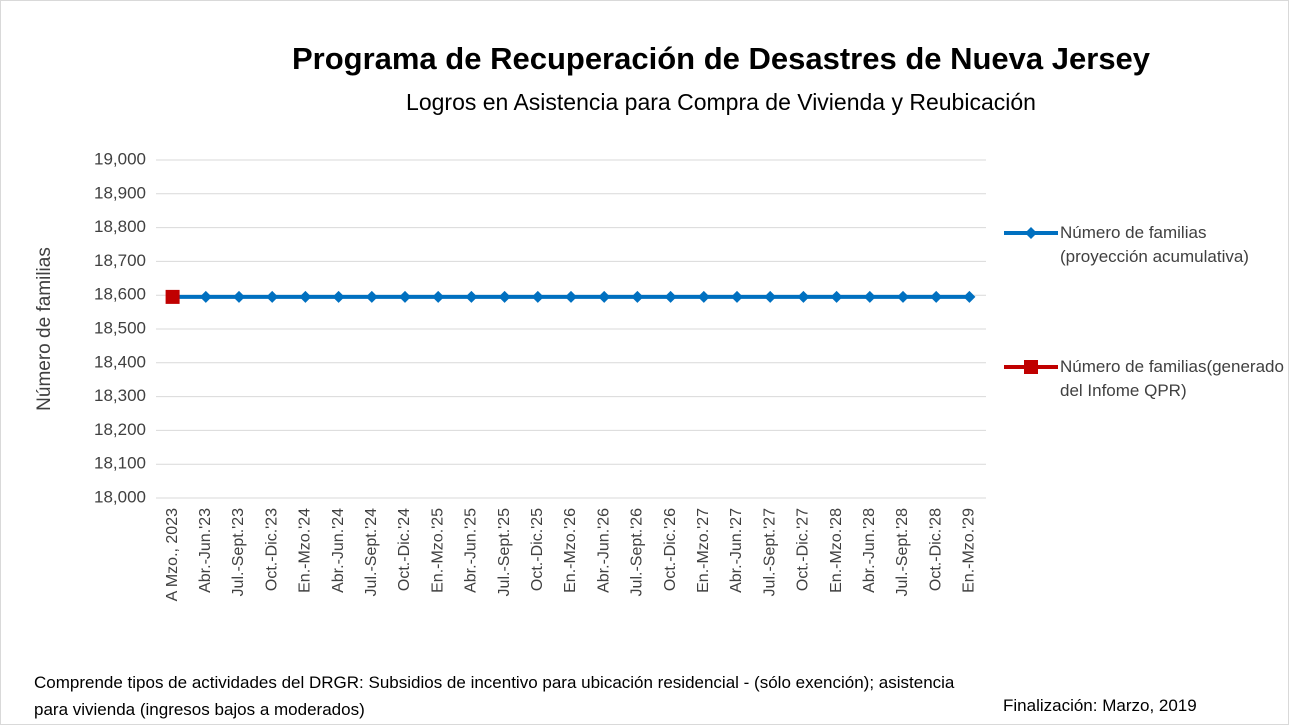 This screenshot has width=1289, height=725. Describe the element at coordinates (120, 429) in the screenshot. I see `y-tick-label: 18,200` at that location.